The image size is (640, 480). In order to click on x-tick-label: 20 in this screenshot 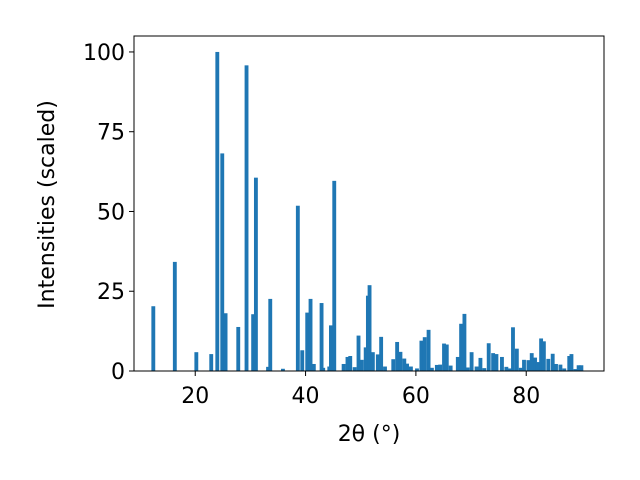, I will do `click(195, 396)`.